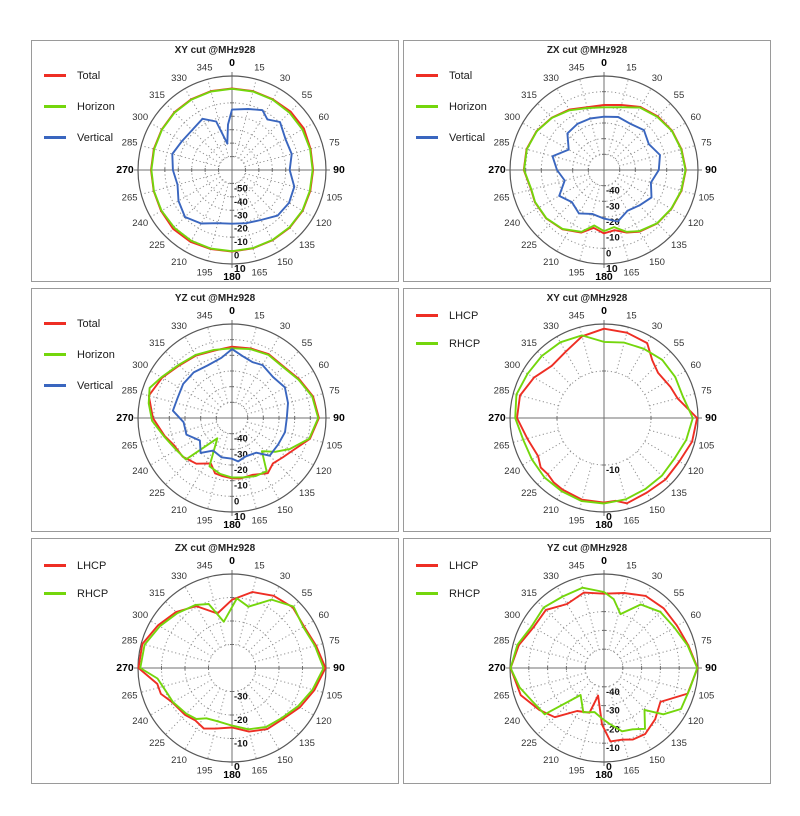 This screenshot has height=816, width=800. What do you see at coordinates (130, 143) in the screenshot?
I see `angle-label: 285` at bounding box center [130, 143].